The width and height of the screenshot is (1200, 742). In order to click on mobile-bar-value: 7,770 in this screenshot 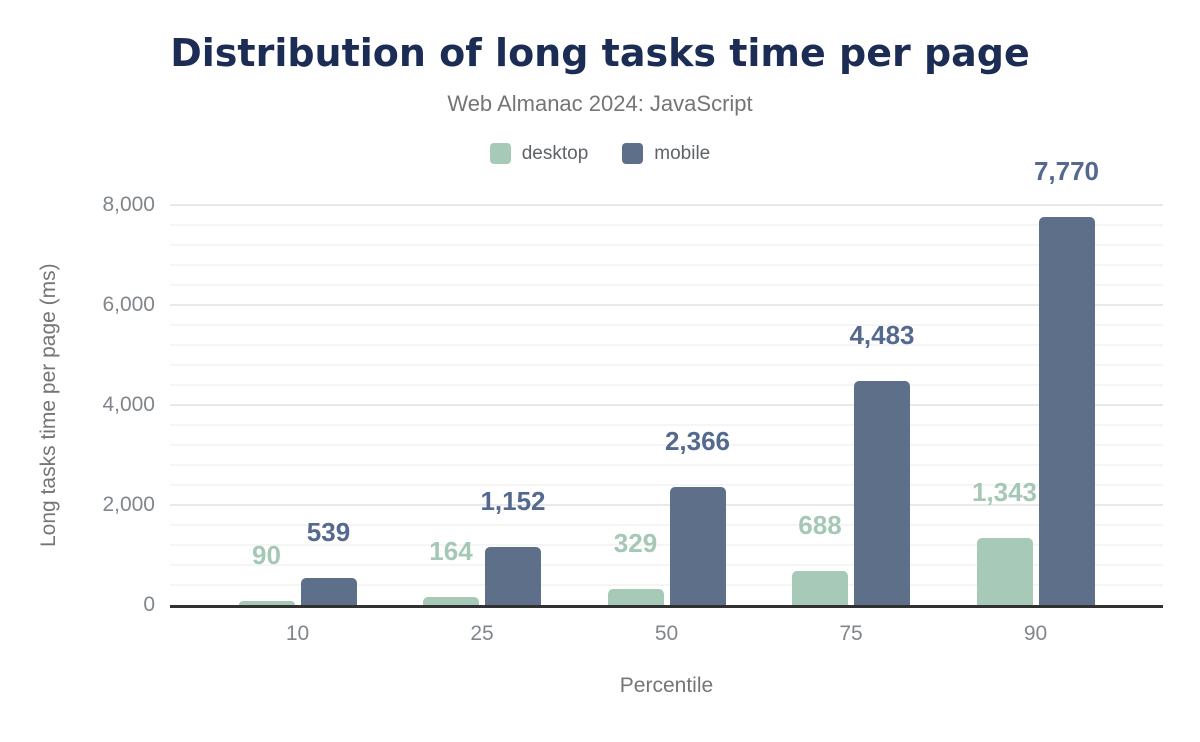, I will do `click(1066, 170)`.